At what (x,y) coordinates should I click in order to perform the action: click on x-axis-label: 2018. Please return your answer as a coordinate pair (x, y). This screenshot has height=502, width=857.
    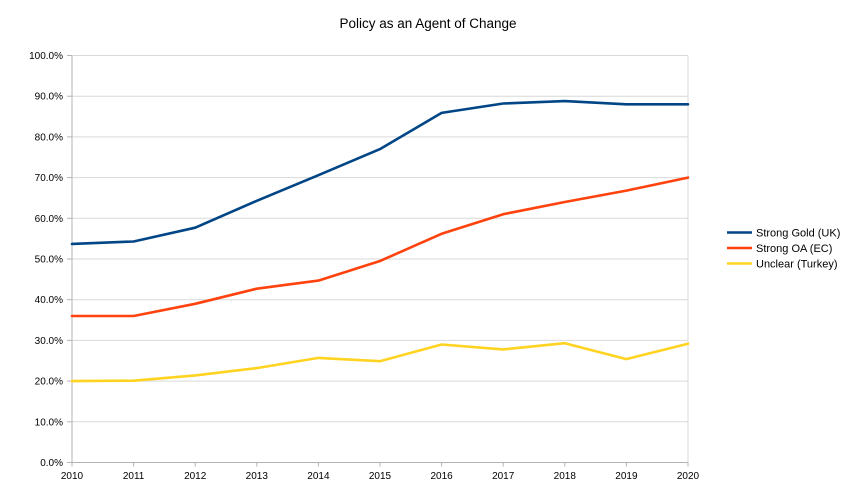
    Looking at the image, I should click on (565, 476).